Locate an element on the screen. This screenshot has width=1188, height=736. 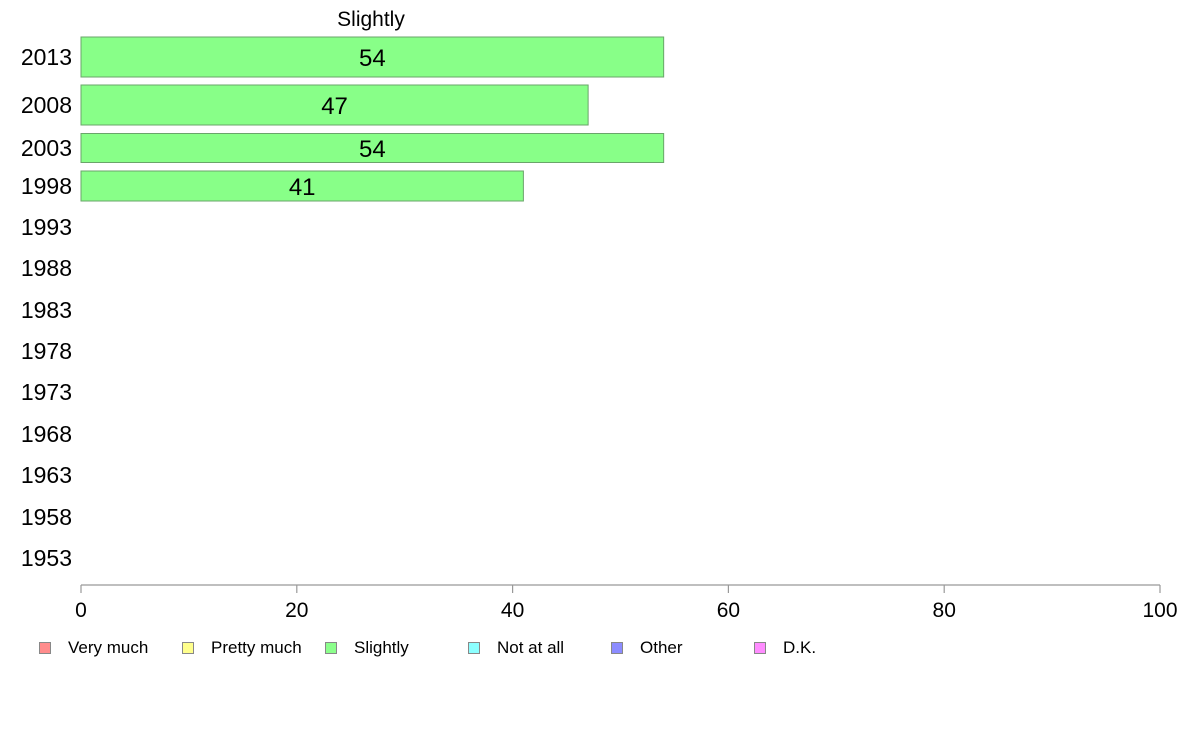
x-tick-label: 80 is located at coordinates (944, 610).